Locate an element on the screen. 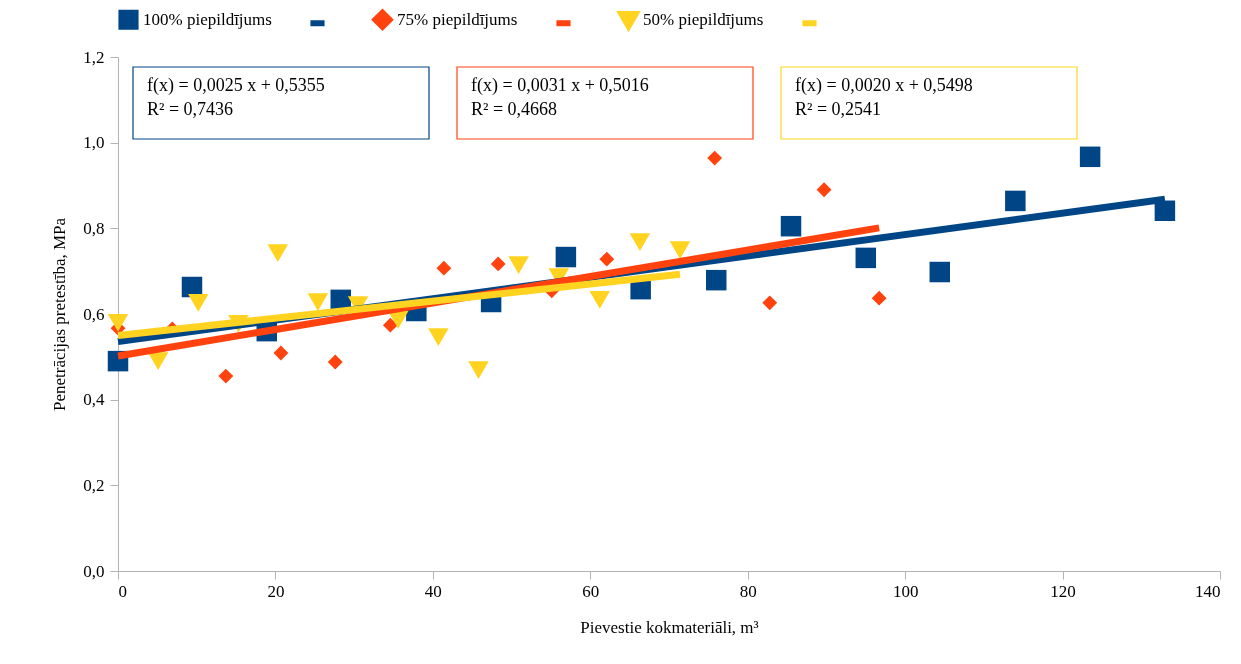  x-tick-label: 120 is located at coordinates (1063, 591).